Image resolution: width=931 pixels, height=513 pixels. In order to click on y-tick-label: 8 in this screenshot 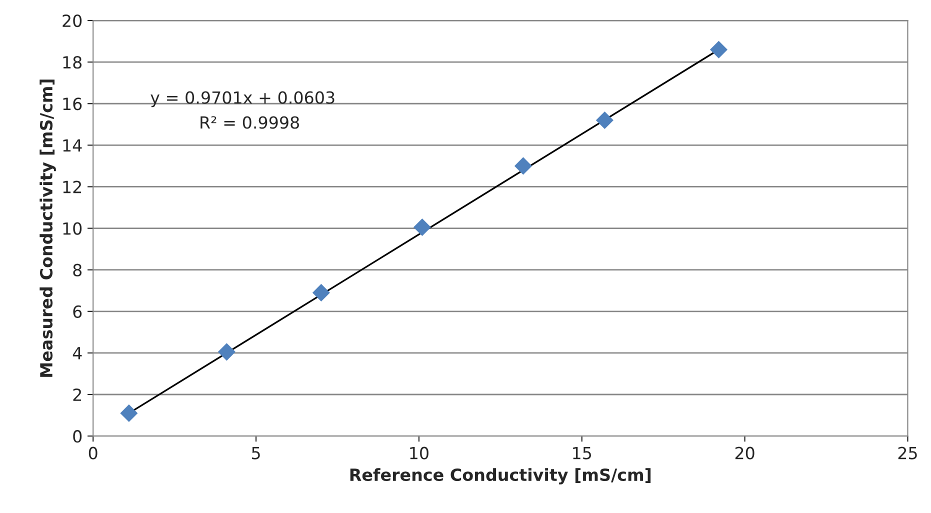, I will do `click(77, 270)`.